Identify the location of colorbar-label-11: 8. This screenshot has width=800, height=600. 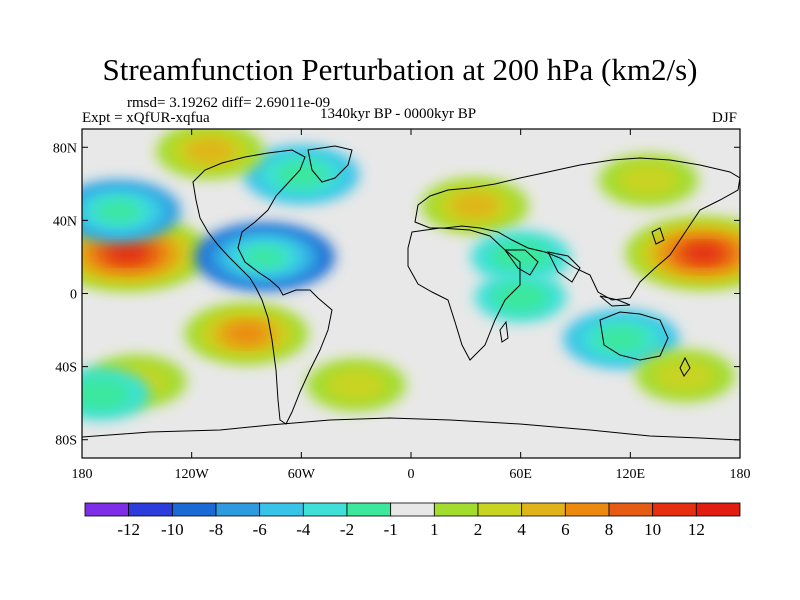
(609, 529).